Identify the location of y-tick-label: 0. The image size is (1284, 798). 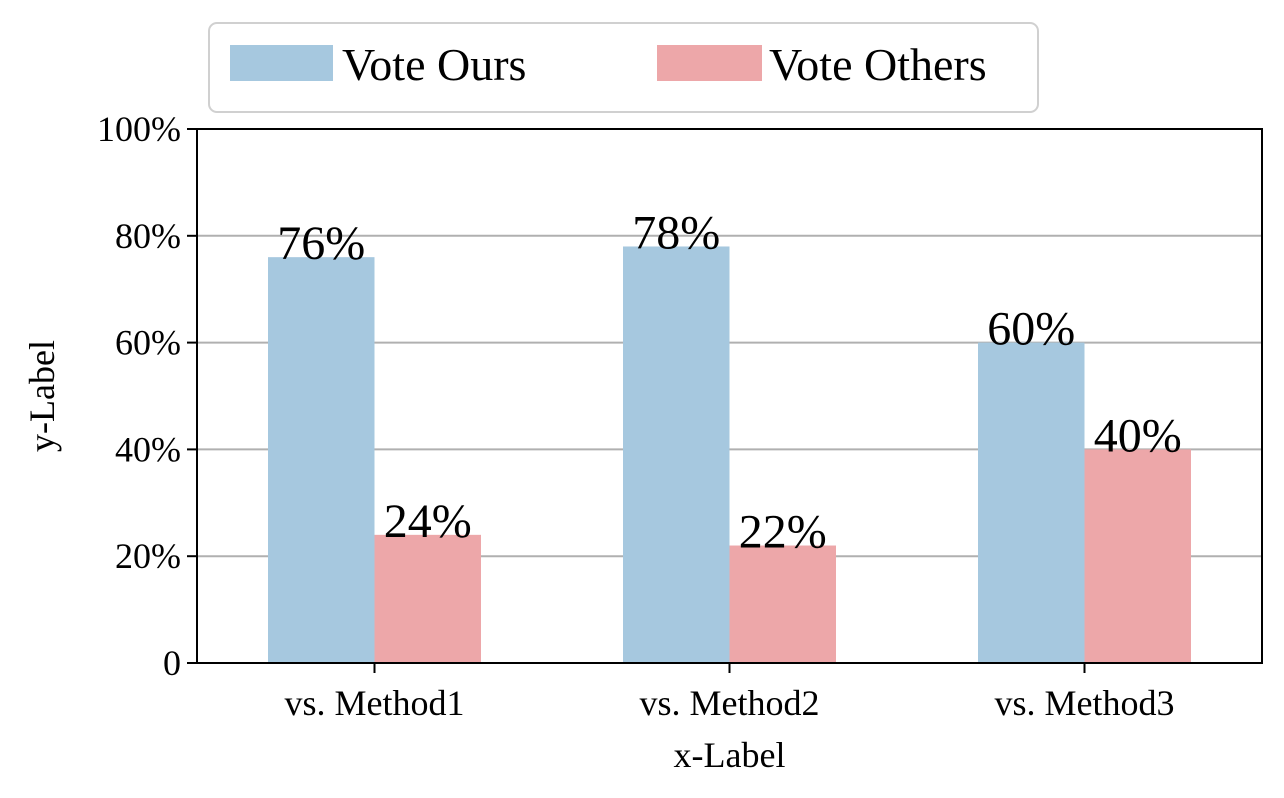
(172, 663).